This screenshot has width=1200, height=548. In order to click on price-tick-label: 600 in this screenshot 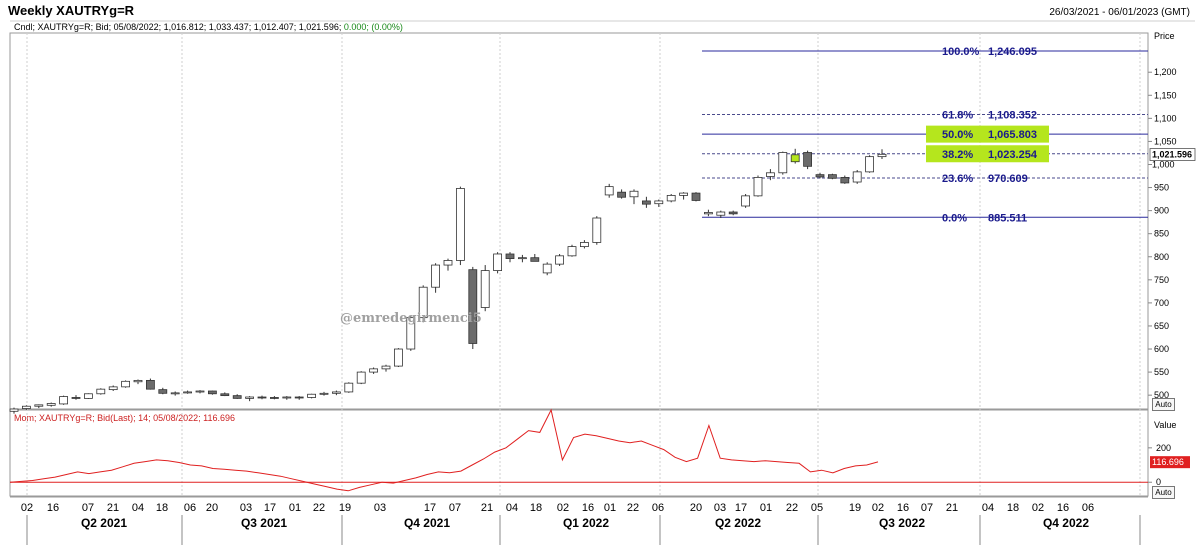, I will do `click(1161, 349)`.